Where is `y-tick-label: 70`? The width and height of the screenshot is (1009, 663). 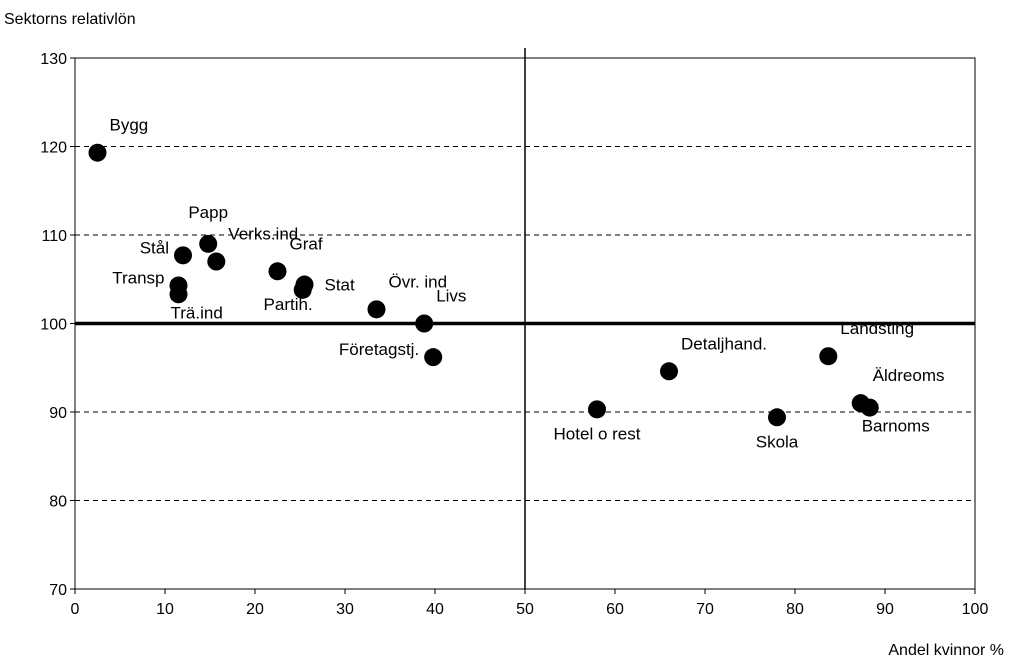
y-tick-label: 70 is located at coordinates (58, 590).